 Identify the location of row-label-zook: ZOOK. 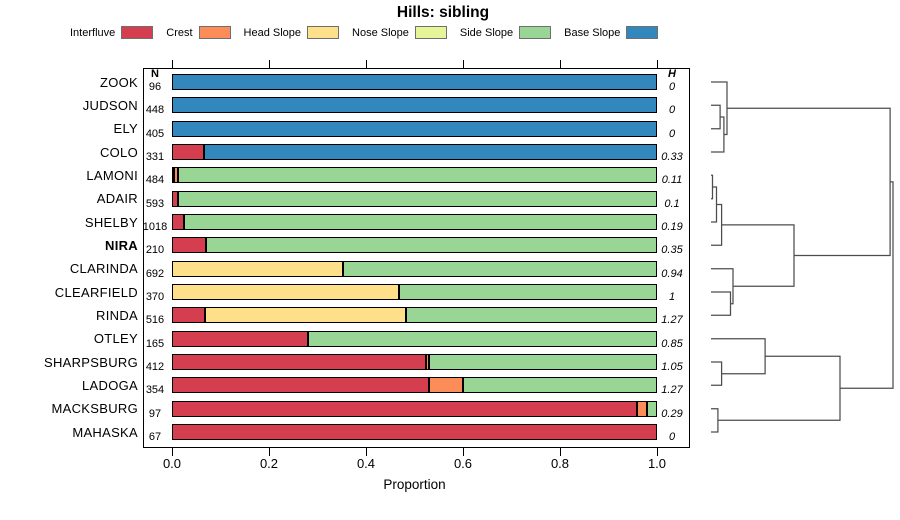
(118, 82).